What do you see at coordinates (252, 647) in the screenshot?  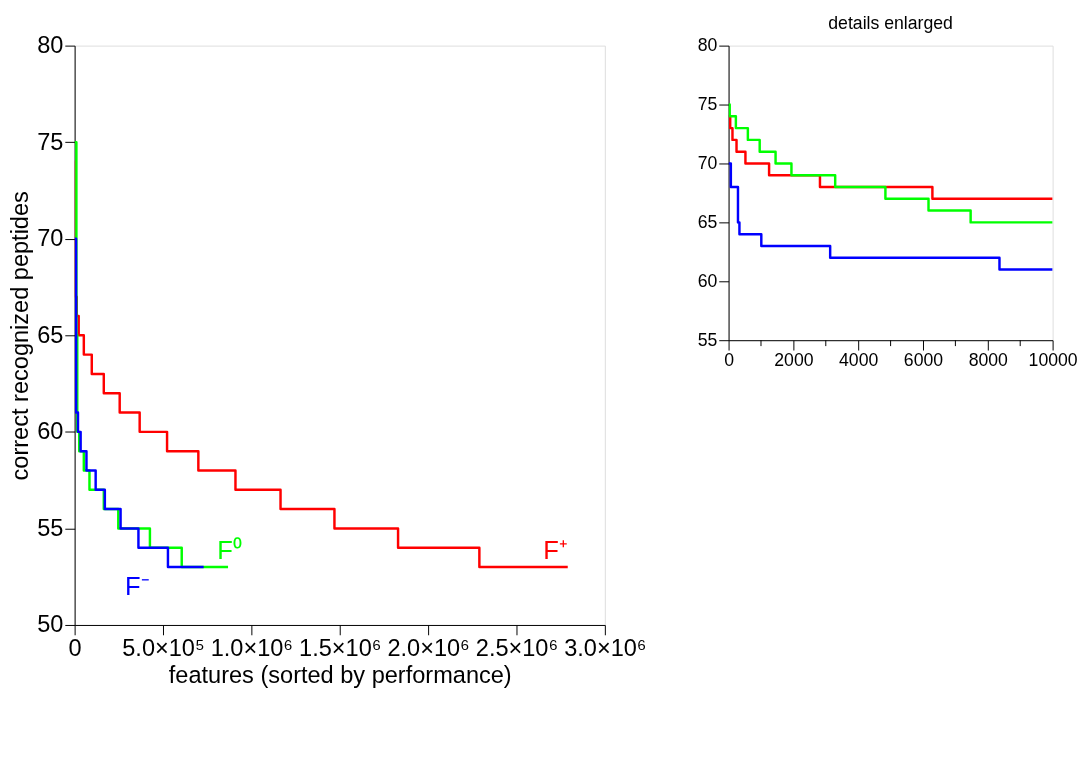 I see `x-tick-label: 1.0×10⁶` at bounding box center [252, 647].